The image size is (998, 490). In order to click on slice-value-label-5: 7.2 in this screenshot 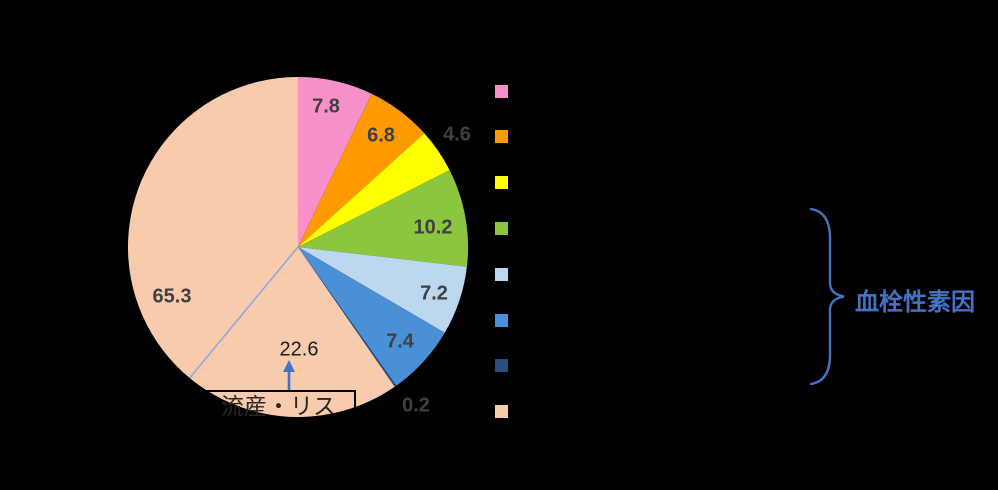, I will do `click(434, 293)`.